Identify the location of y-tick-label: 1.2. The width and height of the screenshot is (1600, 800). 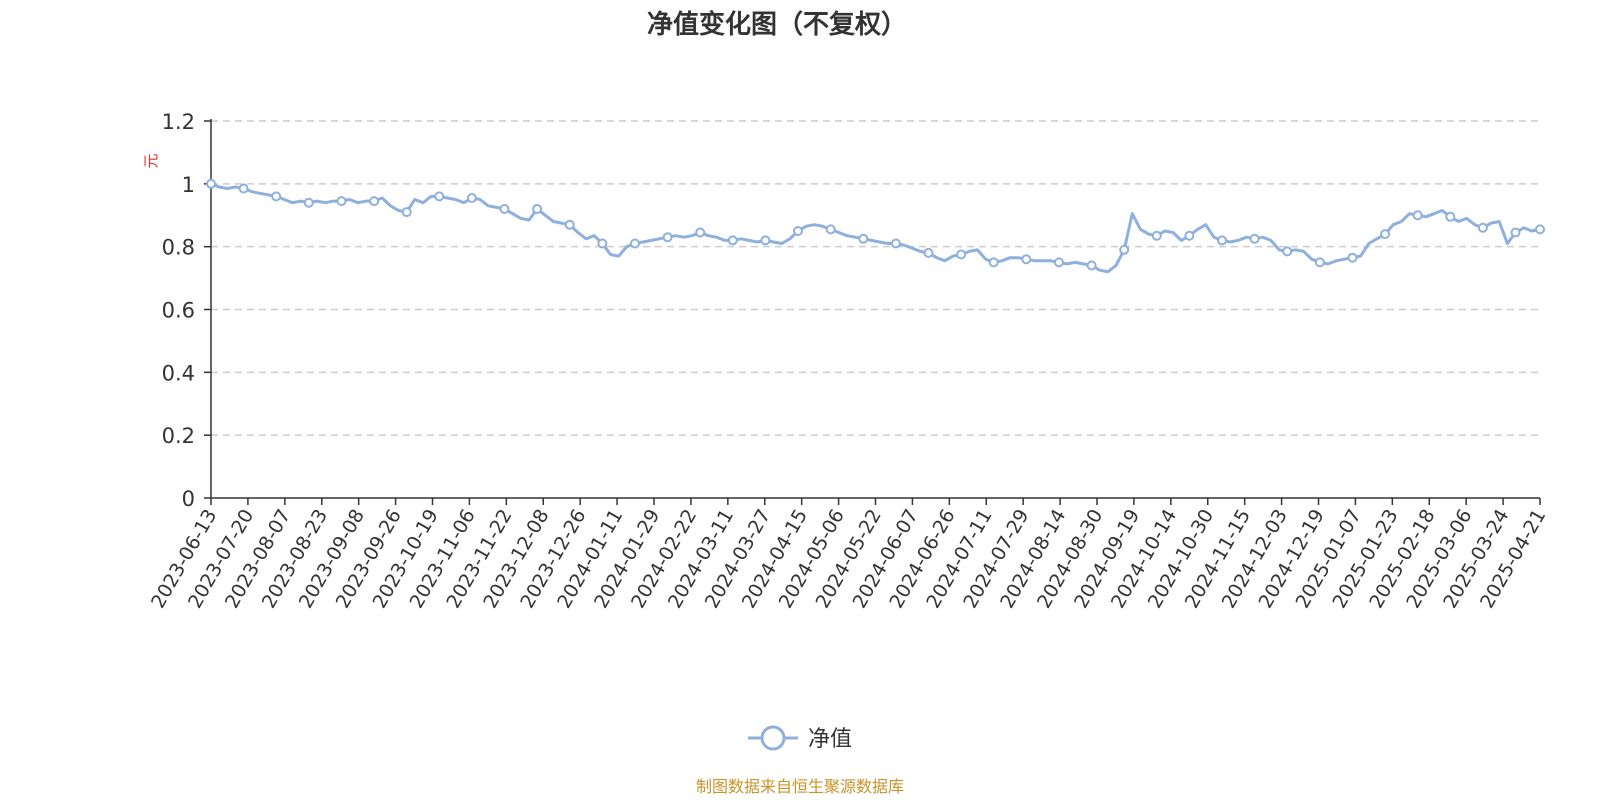
(178, 122).